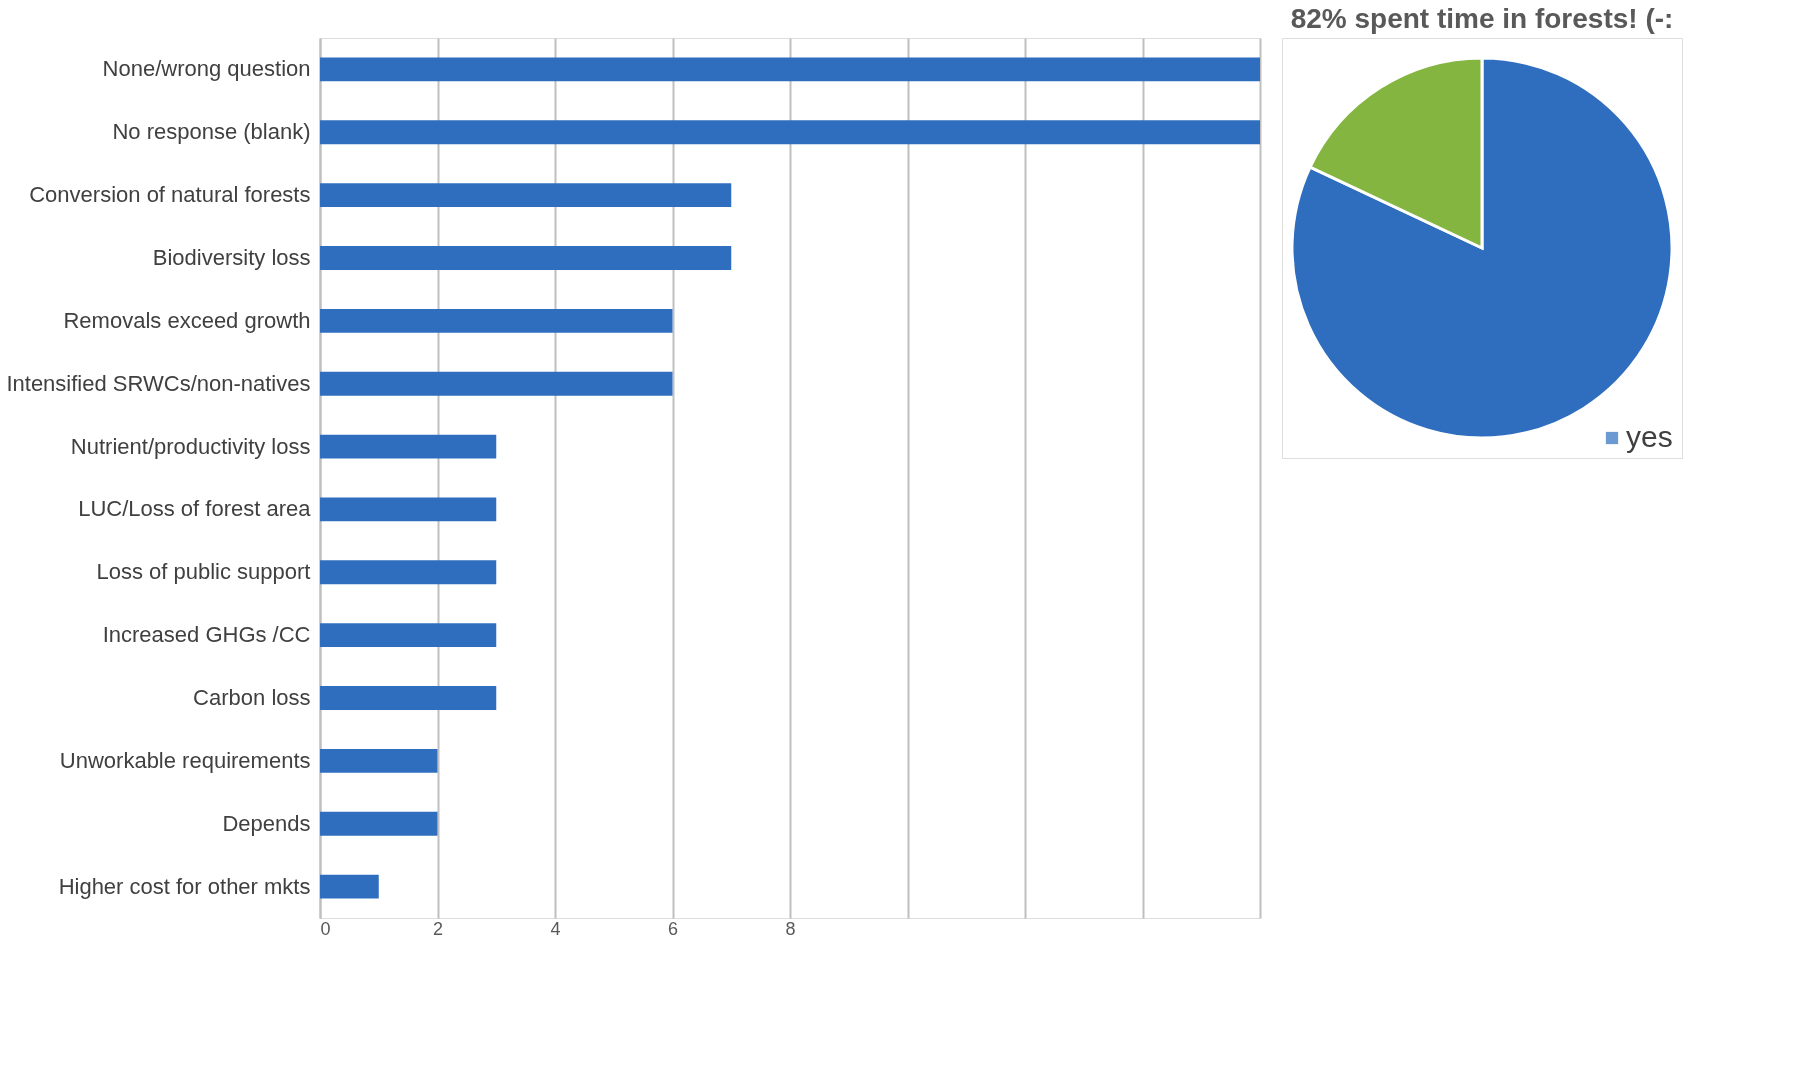 This screenshot has width=1806, height=1081. Describe the element at coordinates (206, 69) in the screenshot. I see `y-tick-label: None/wrong question` at that location.